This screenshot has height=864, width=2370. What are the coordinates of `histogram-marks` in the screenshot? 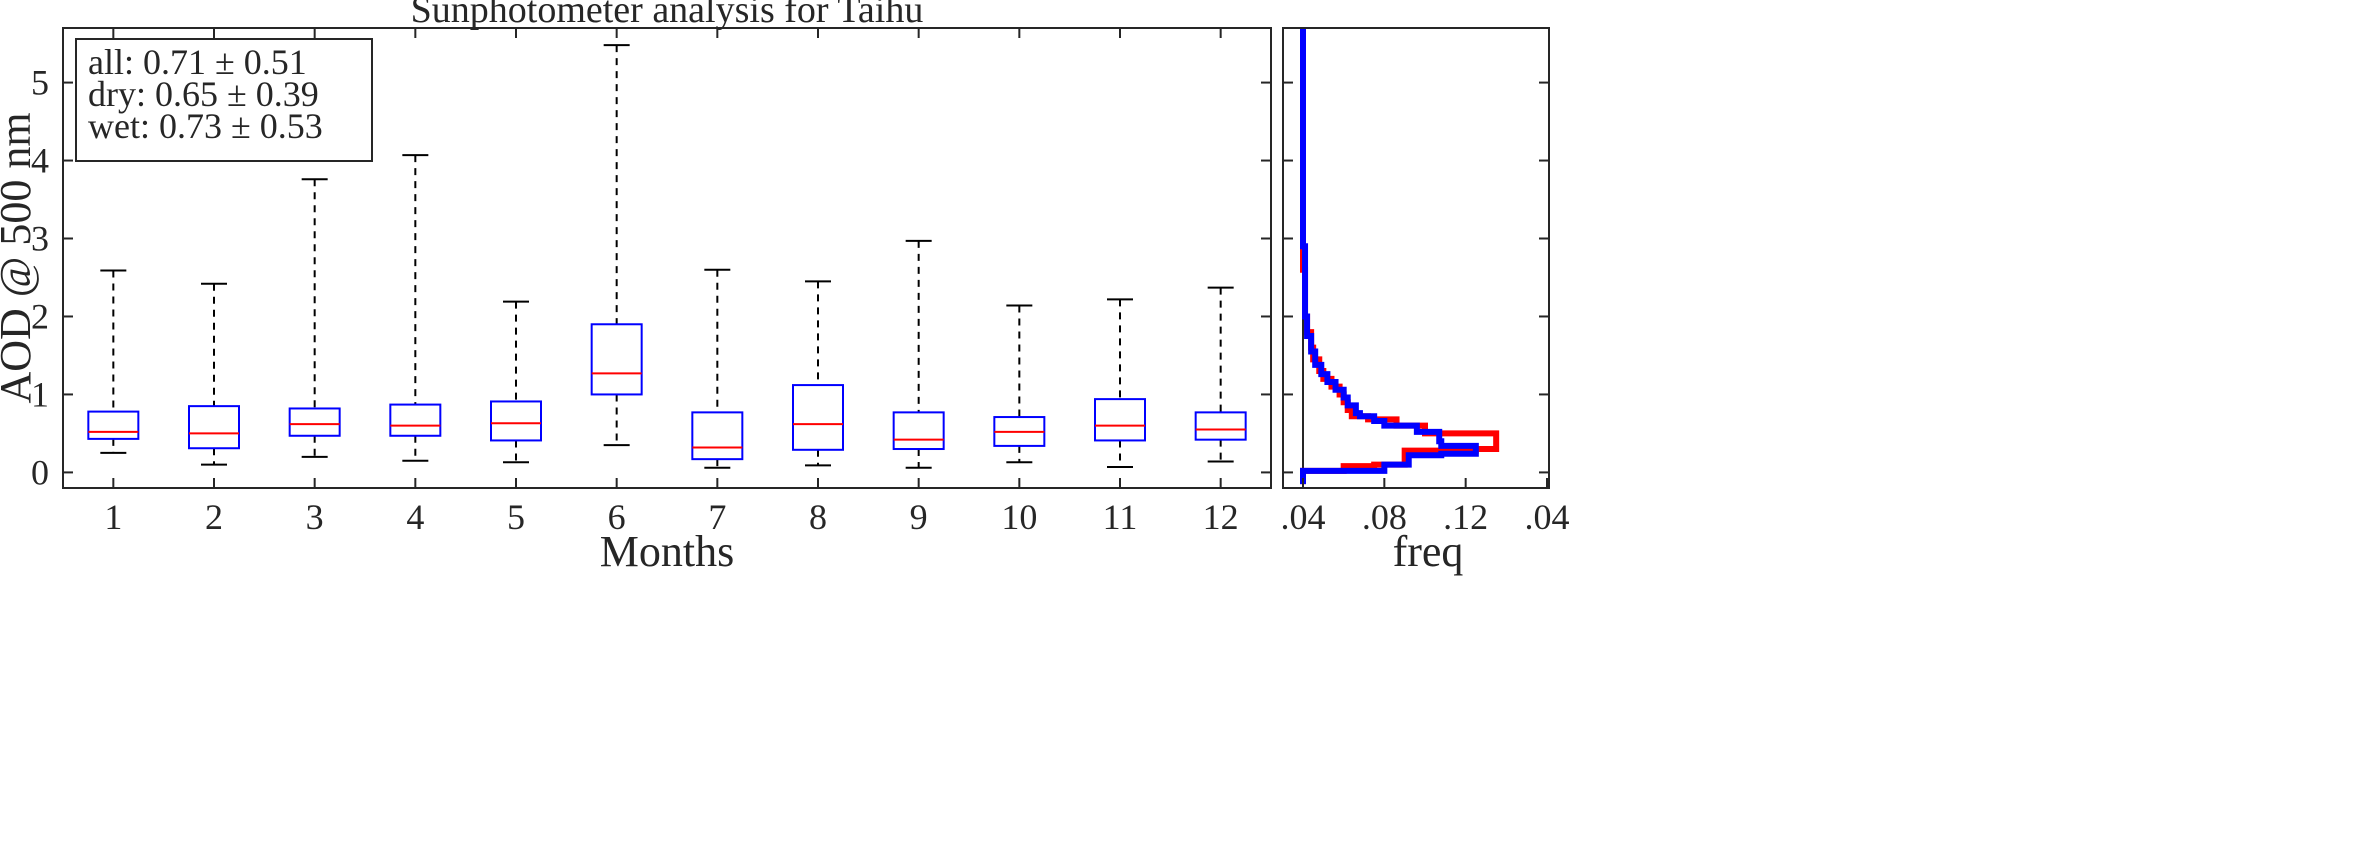 It's located at (1400, 258).